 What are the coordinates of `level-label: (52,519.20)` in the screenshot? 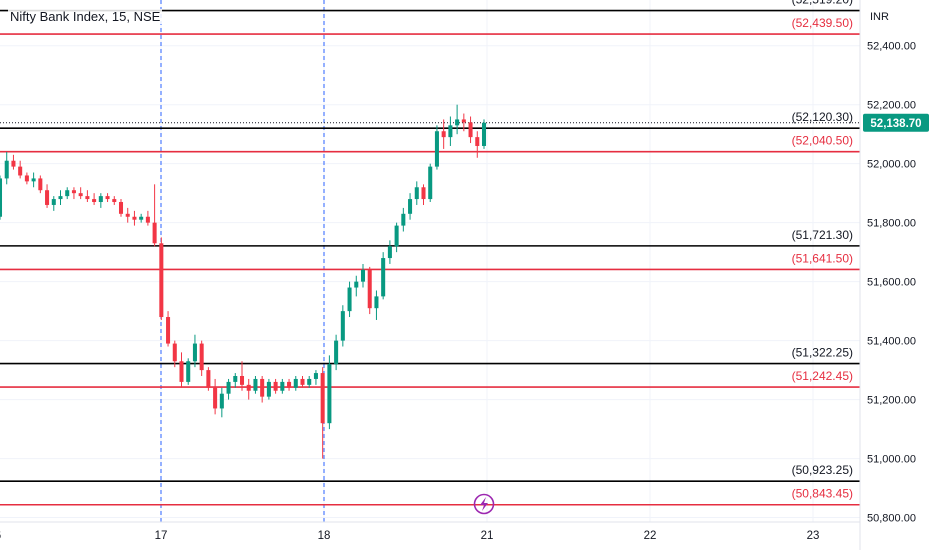 It's located at (822, 3).